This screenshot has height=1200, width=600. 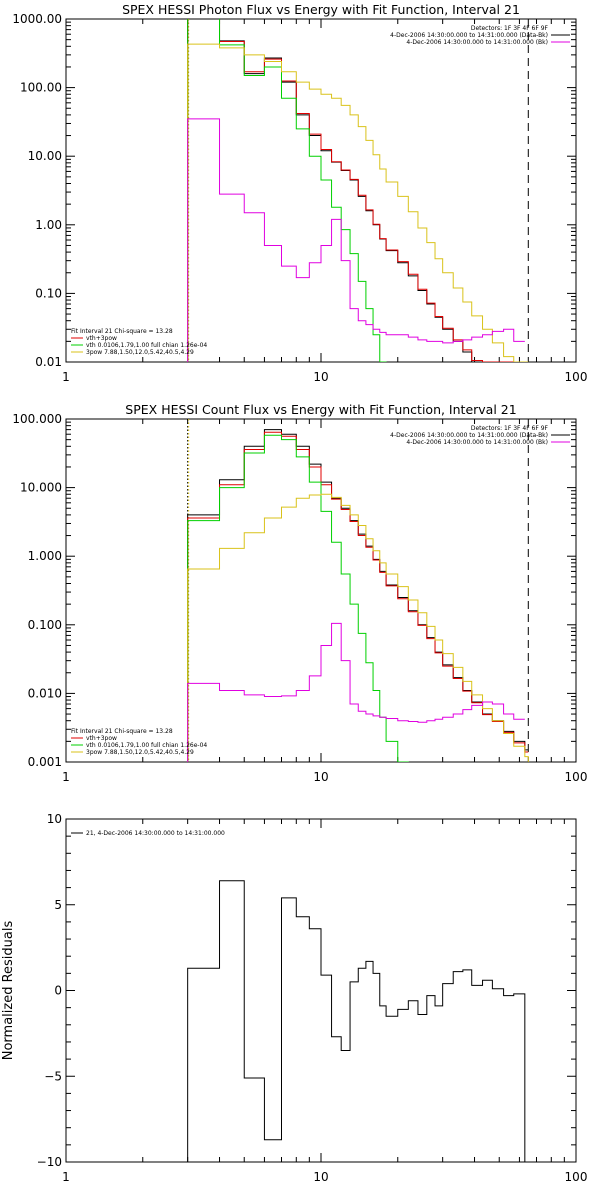 What do you see at coordinates (41, 488) in the screenshot?
I see `y-tick-label: 10.000` at bounding box center [41, 488].